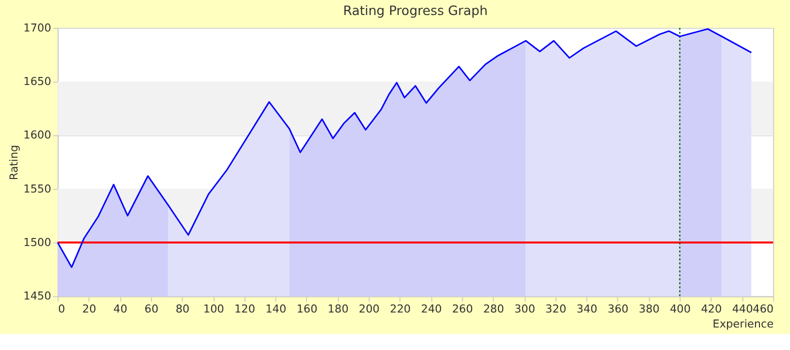 This screenshot has width=790, height=350. Describe the element at coordinates (37, 296) in the screenshot. I see `y-tick-label: 1450` at that location.